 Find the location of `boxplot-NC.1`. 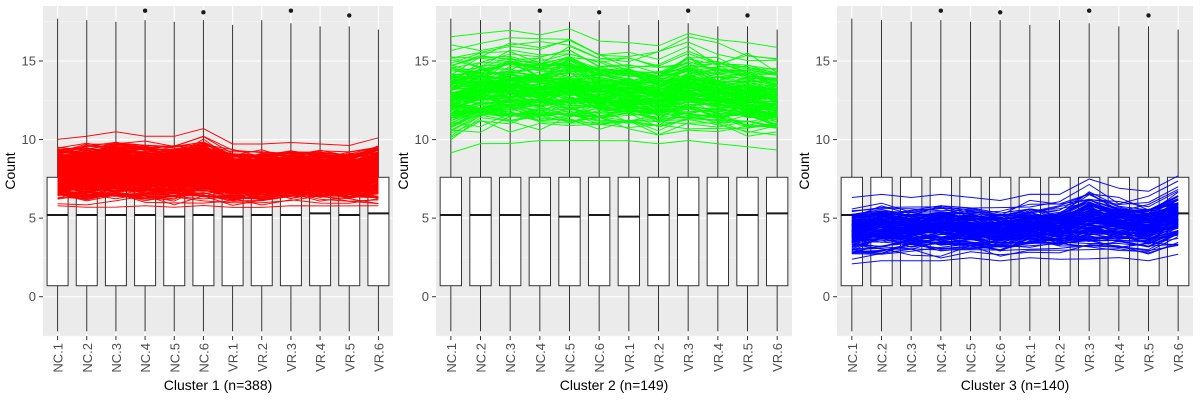

boxplot-NC.1 is located at coordinates (451, 175).